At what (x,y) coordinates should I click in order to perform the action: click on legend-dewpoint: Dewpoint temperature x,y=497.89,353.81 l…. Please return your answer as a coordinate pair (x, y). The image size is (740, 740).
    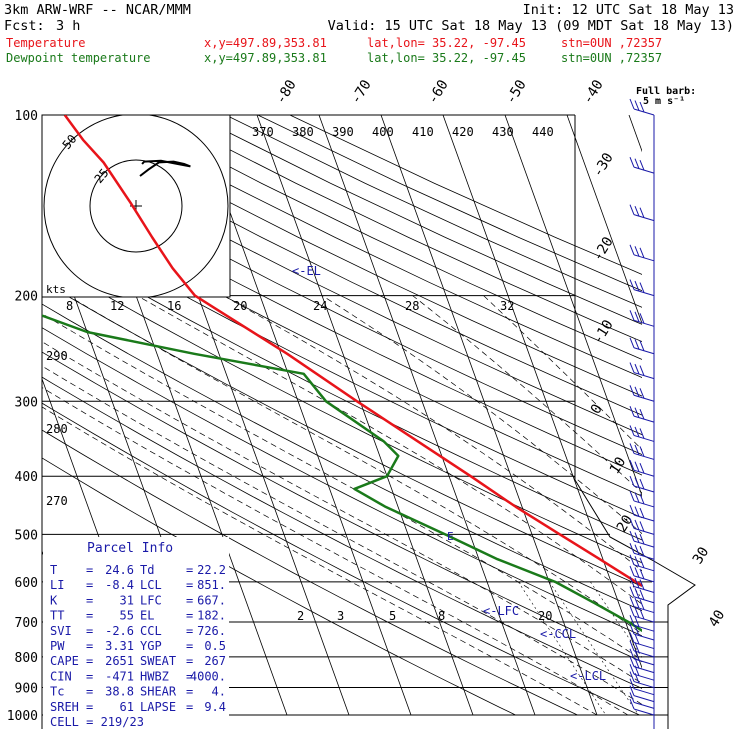
    Looking at the image, I should click on (334, 58).